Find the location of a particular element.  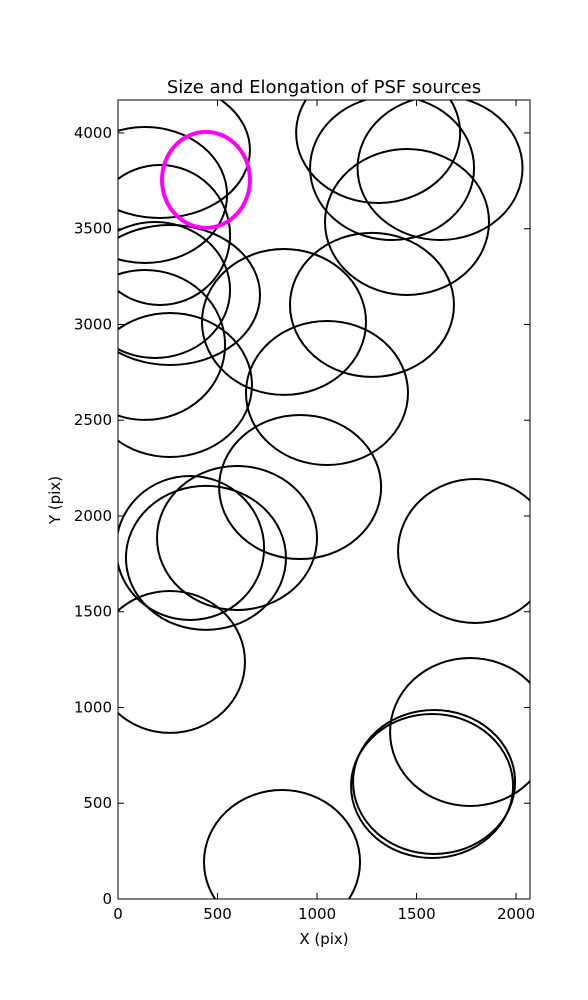

x-tick-label: 2000 is located at coordinates (516, 914).